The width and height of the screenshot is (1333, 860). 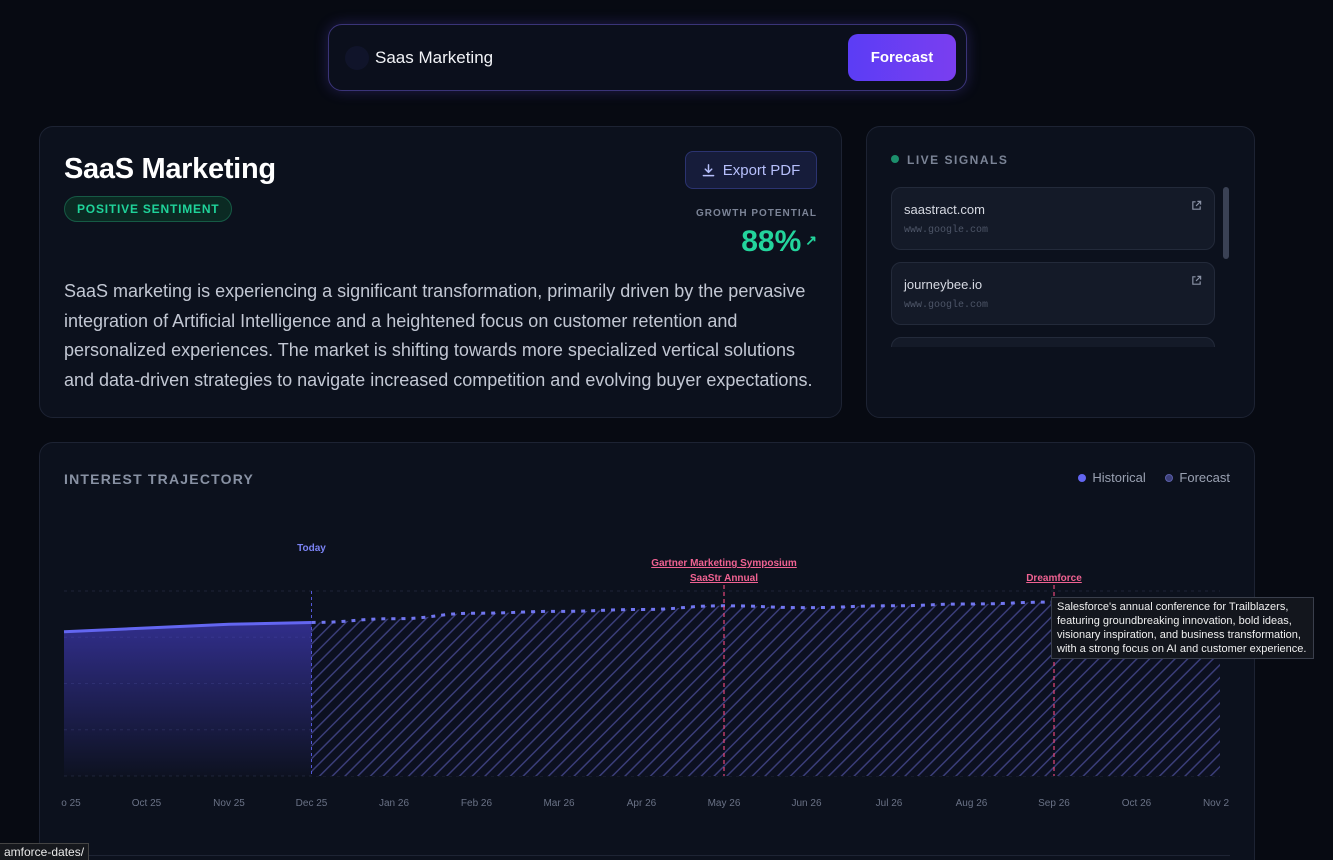 I want to click on signal-source: journeybee.io, so click(x=943, y=284).